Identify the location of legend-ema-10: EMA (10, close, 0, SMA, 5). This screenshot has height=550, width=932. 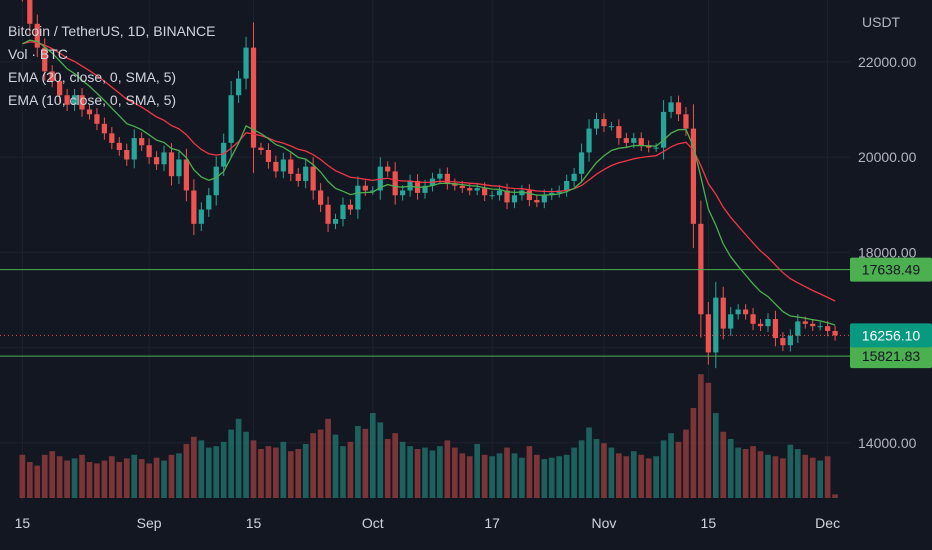
(92, 100).